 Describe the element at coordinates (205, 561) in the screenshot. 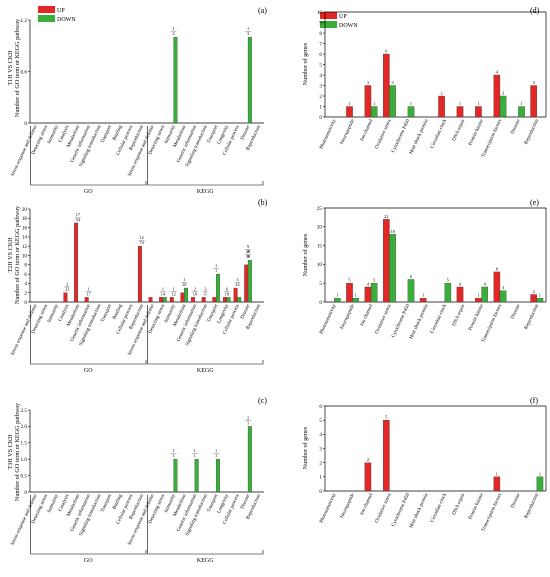

I see `group-label: KEGG` at that location.